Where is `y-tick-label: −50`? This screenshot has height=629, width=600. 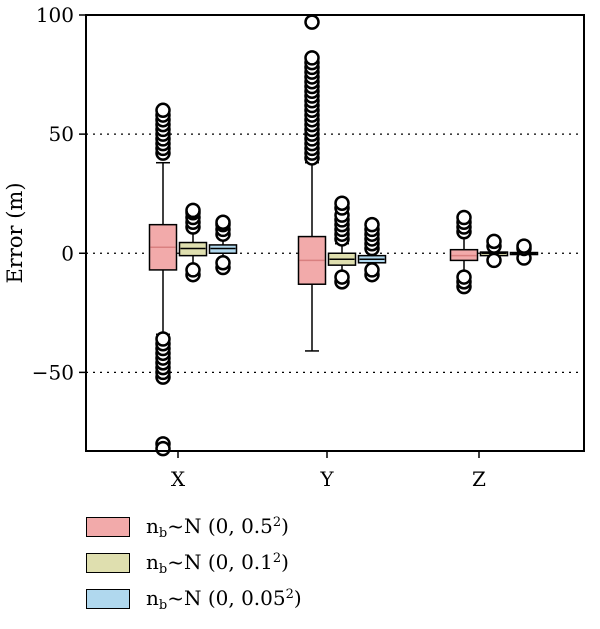
y-tick-label: −50 is located at coordinates (53, 372).